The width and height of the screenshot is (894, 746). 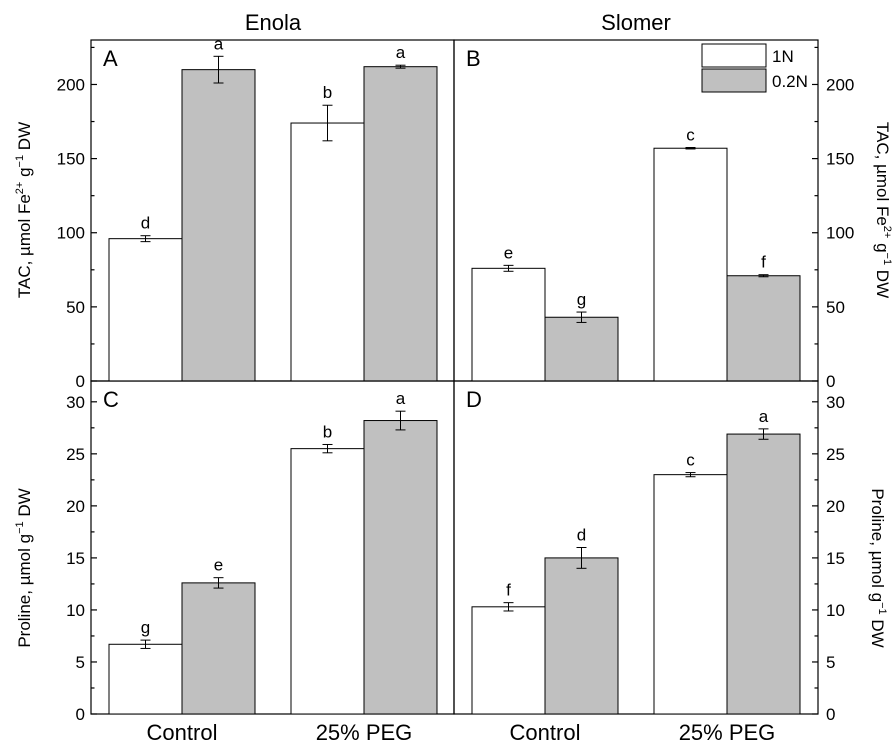 What do you see at coordinates (734, 55) in the screenshot?
I see `legend-swatch-1n` at bounding box center [734, 55].